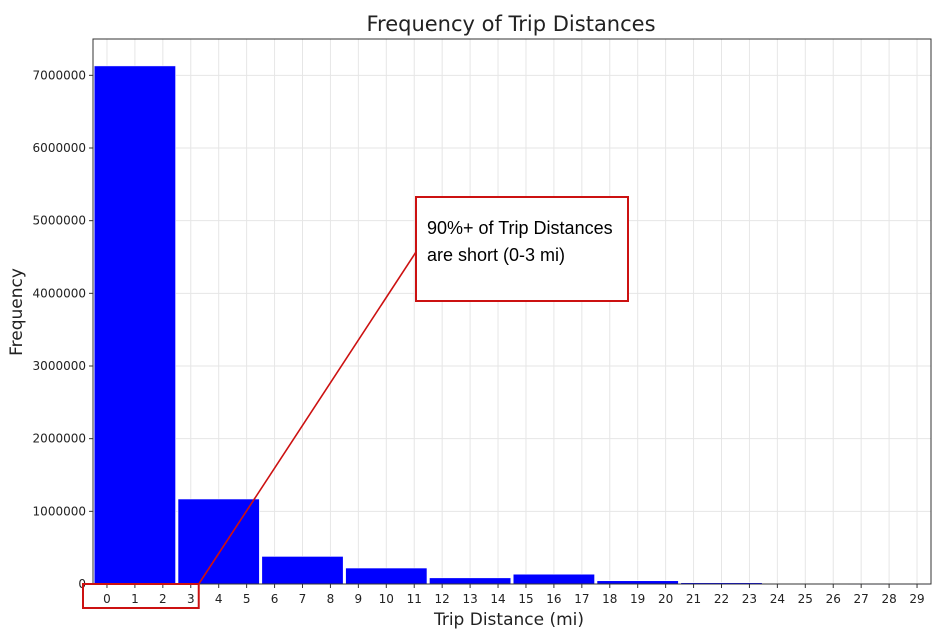 The image size is (951, 636). I want to click on x-tick-label: 19, so click(637, 599).